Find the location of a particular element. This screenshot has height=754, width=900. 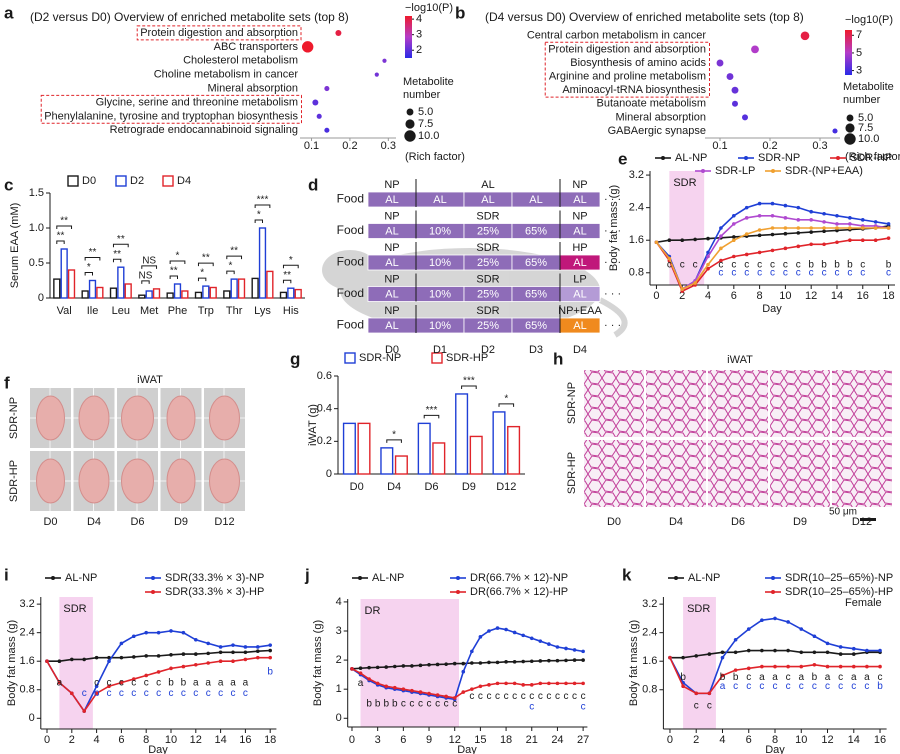

y-axis-label: Body fat mass (g) is located at coordinates (614, 228).